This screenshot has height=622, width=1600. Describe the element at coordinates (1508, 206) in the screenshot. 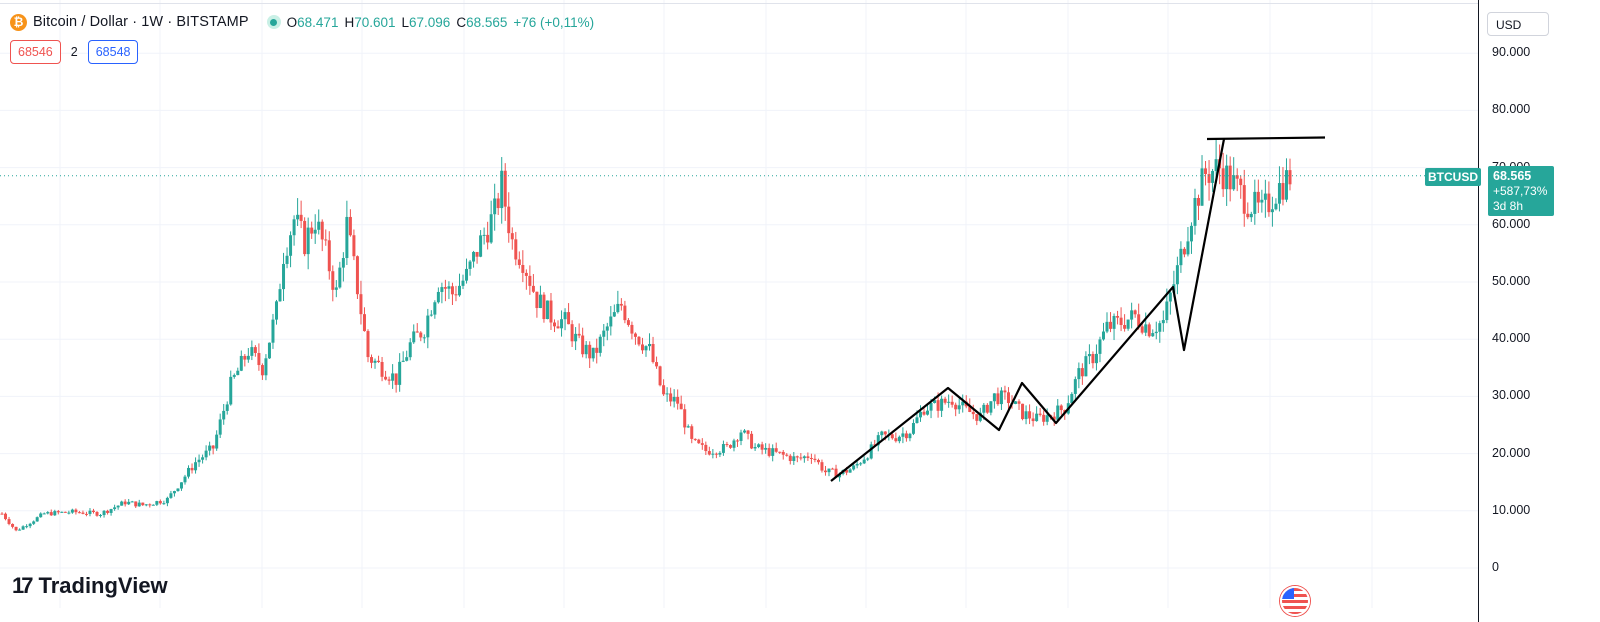

I see `bar-countdown: 3d 8h` at that location.